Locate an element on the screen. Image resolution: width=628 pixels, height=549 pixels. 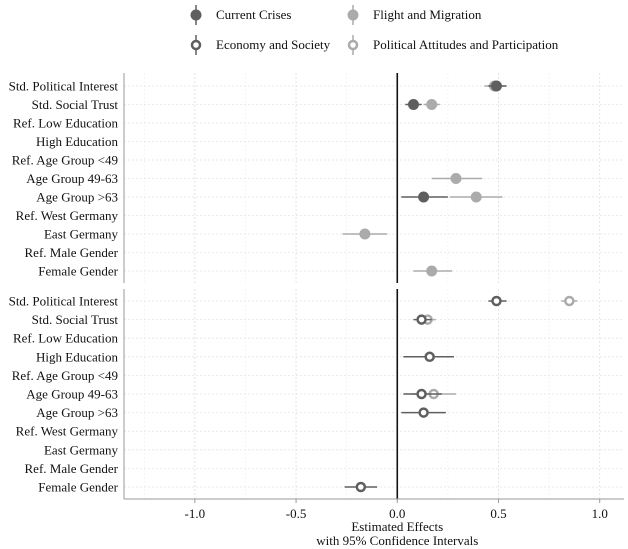
x-tick-label: 0.0 is located at coordinates (397, 513).